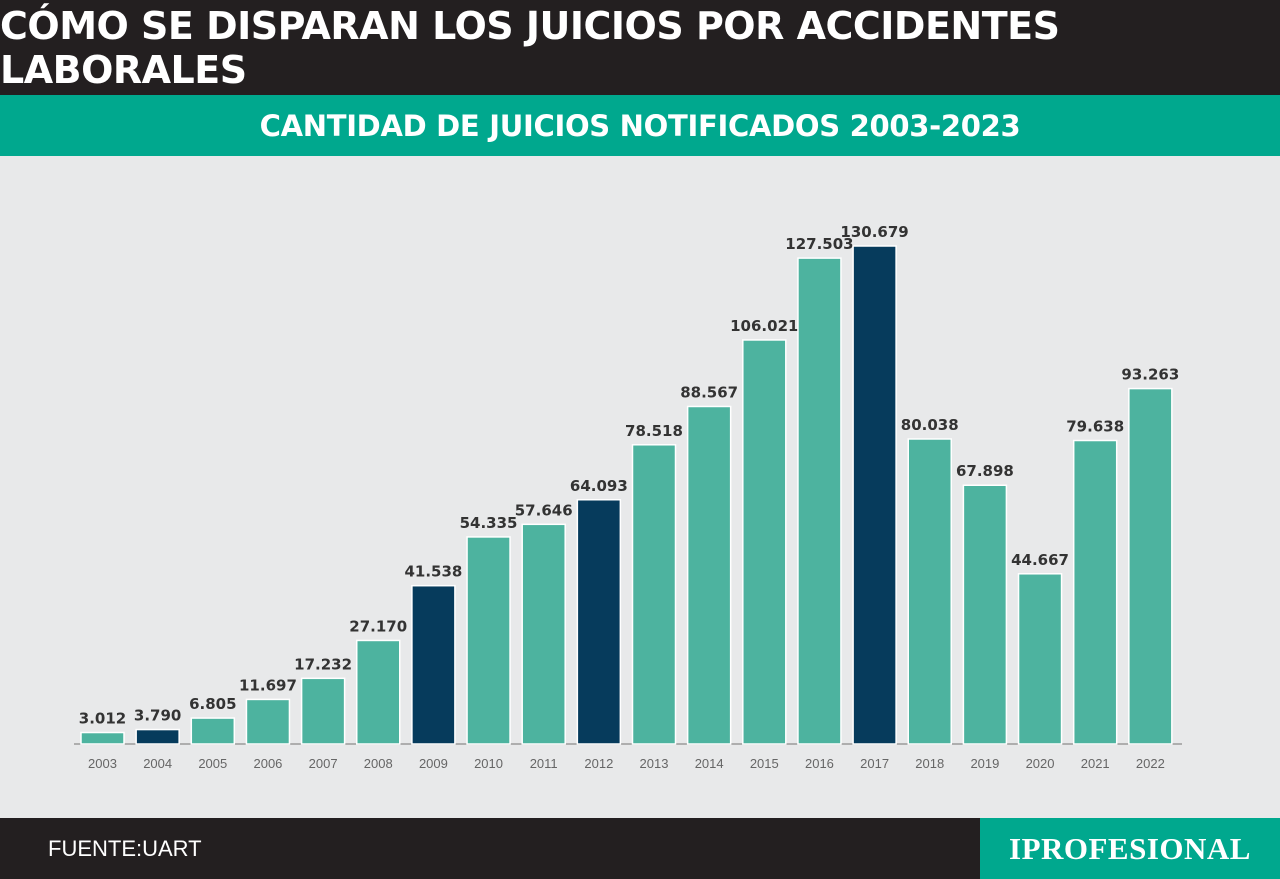 The width and height of the screenshot is (1280, 879). Describe the element at coordinates (709, 392) in the screenshot. I see `value-label-2014: 88.567` at that location.